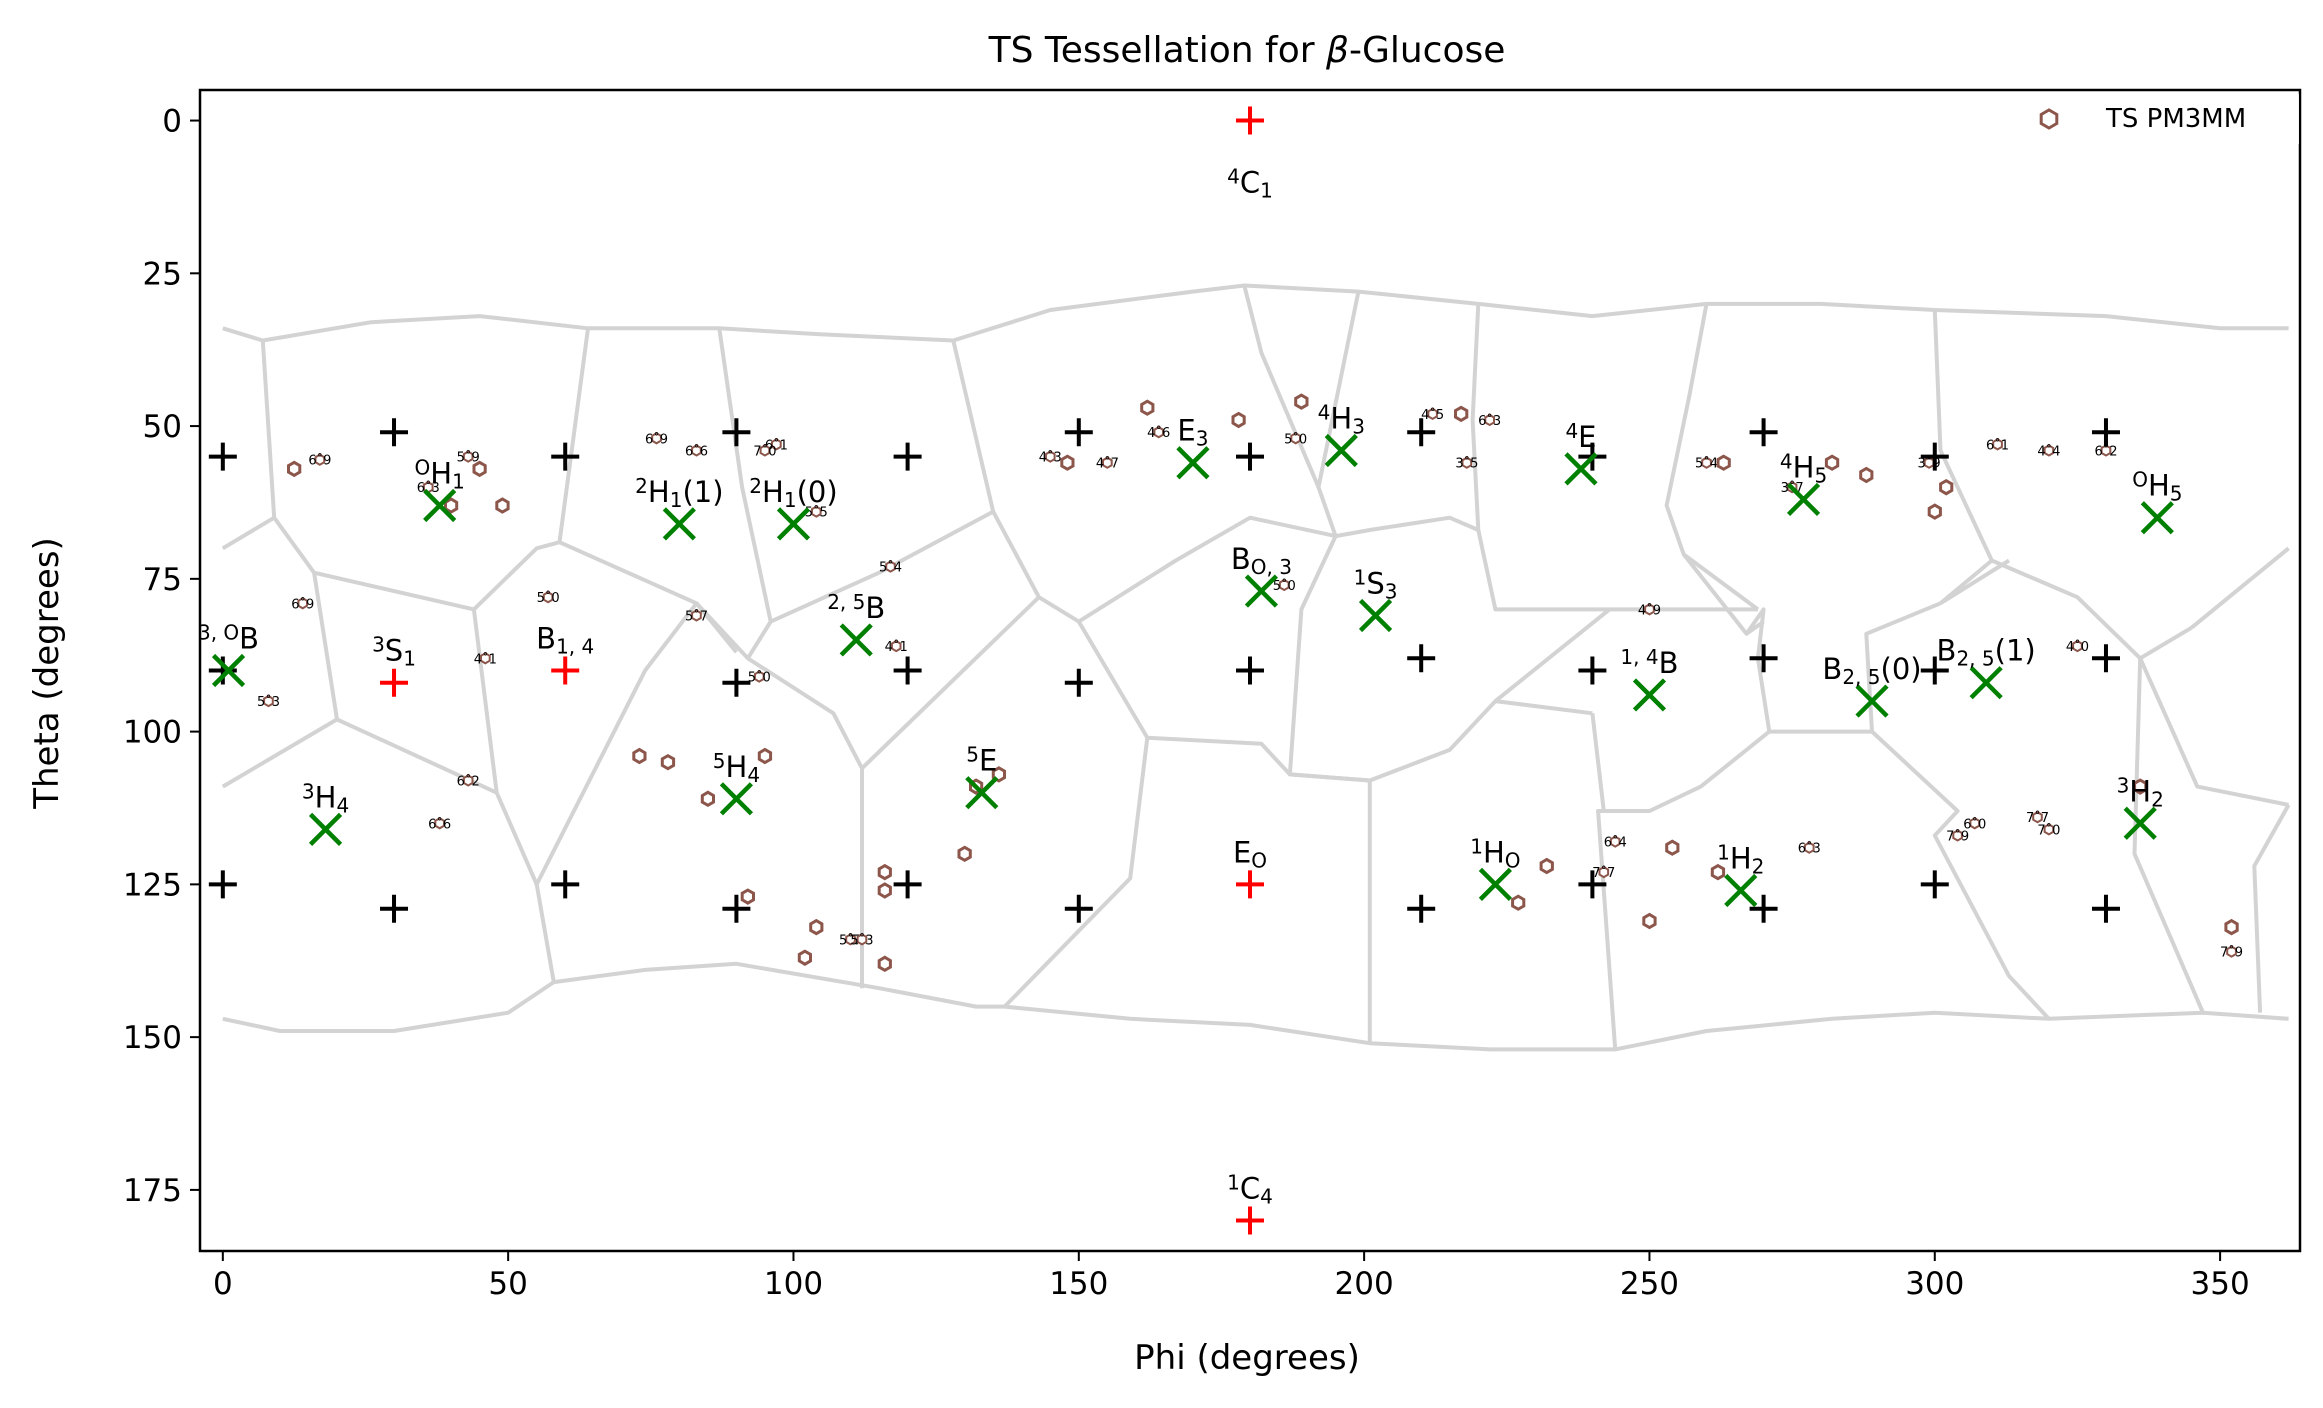  I want to click on pole-label: B1, 4, so click(565, 640).